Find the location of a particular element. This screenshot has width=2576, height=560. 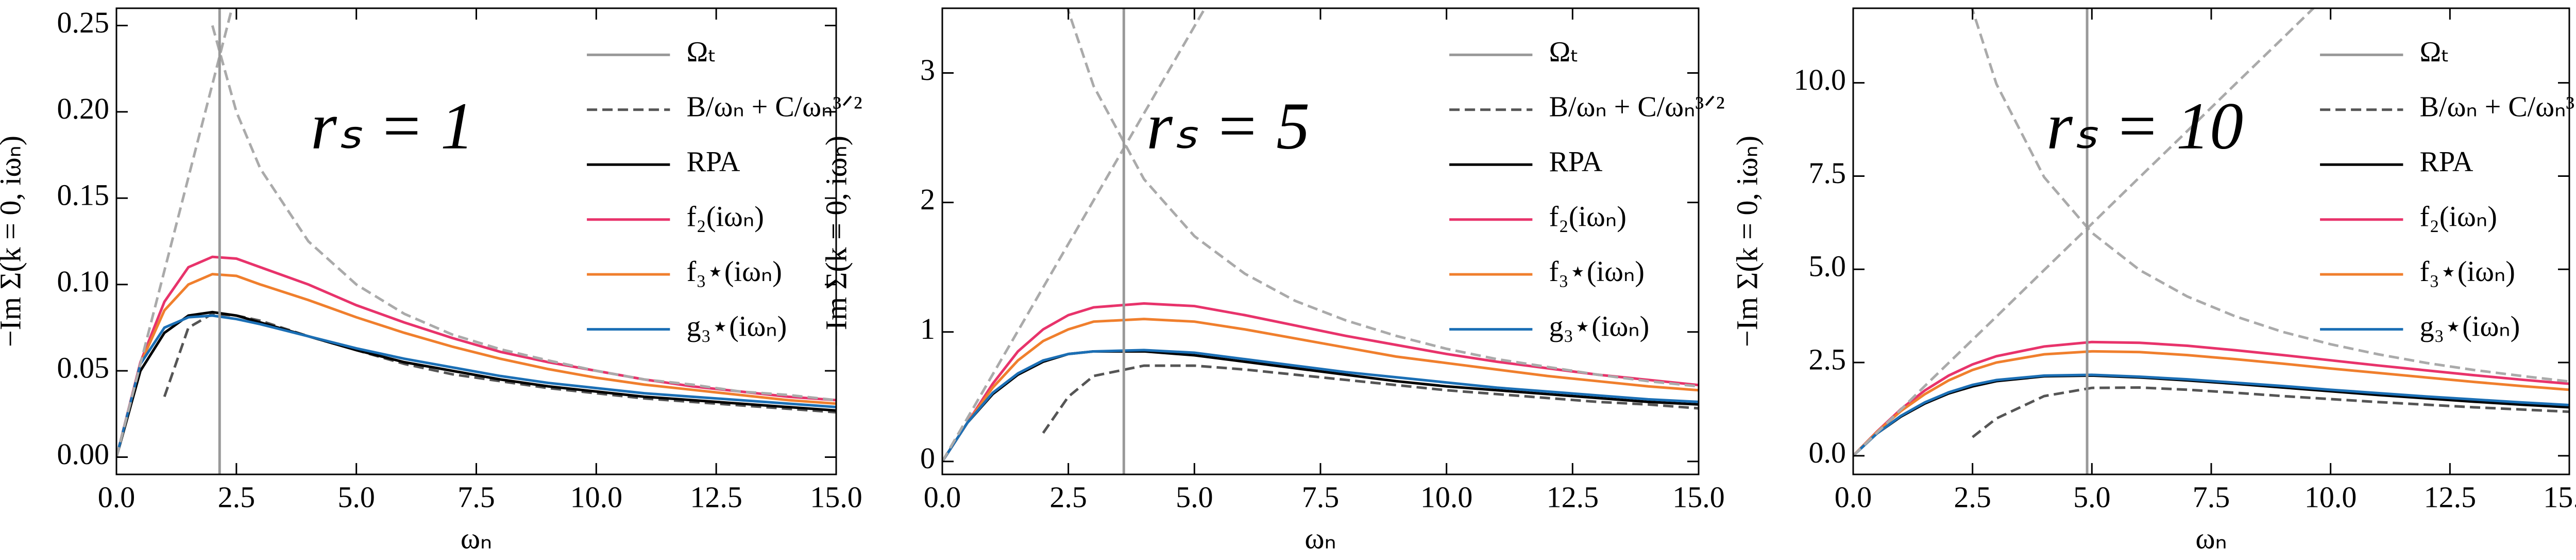

y-tick-label: 2 is located at coordinates (927, 199).